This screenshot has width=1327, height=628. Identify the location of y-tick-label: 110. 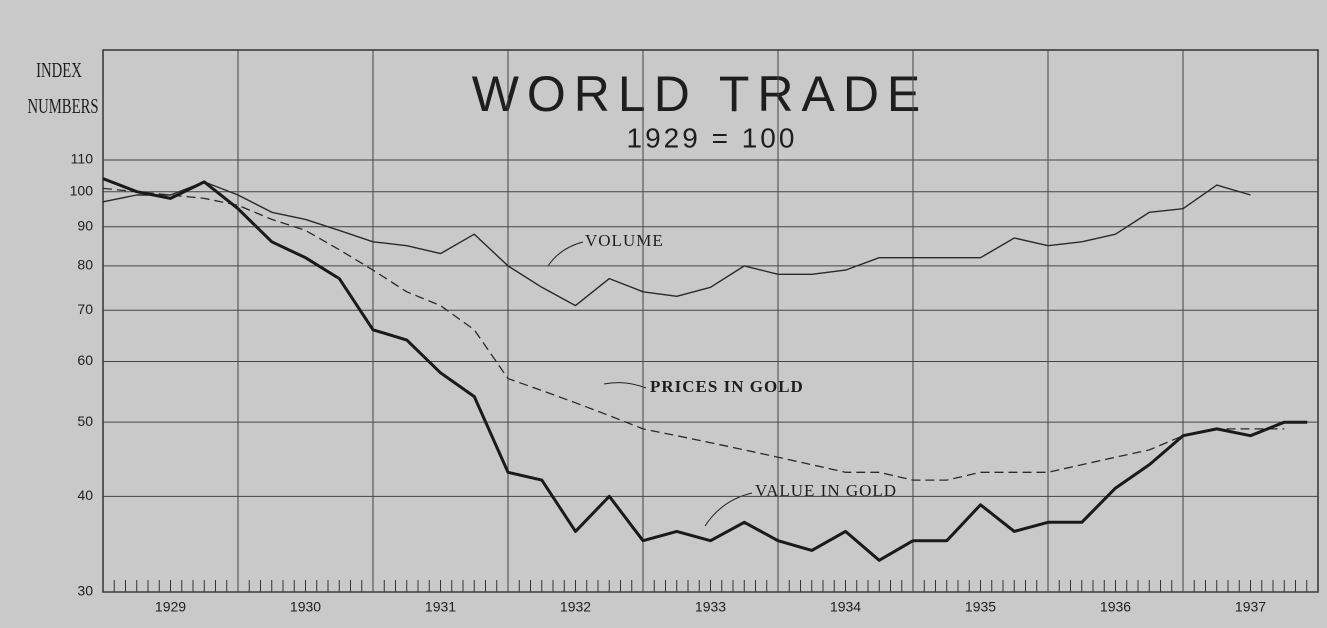
(82, 159).